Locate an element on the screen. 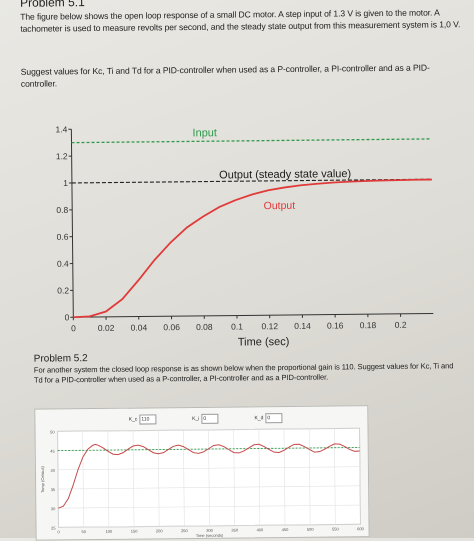  x-tick-label: 0.04 is located at coordinates (139, 327).